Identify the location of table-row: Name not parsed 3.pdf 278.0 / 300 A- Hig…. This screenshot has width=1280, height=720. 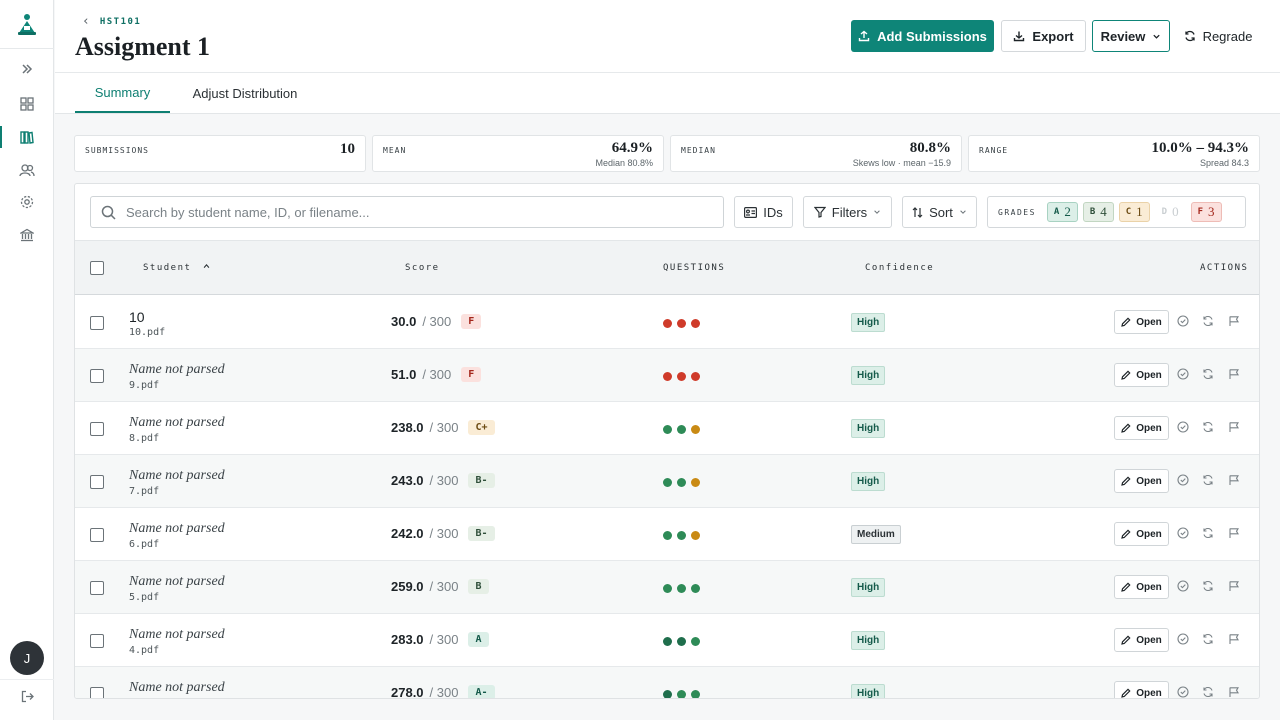
(667, 682).